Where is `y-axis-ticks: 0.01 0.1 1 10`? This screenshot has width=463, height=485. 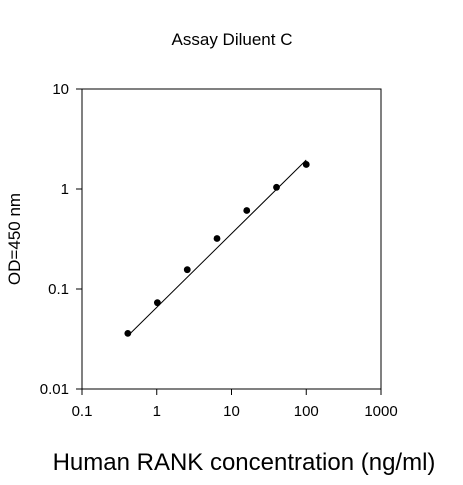
y-axis-ticks: 0.01 0.1 1 10 is located at coordinates (61, 239).